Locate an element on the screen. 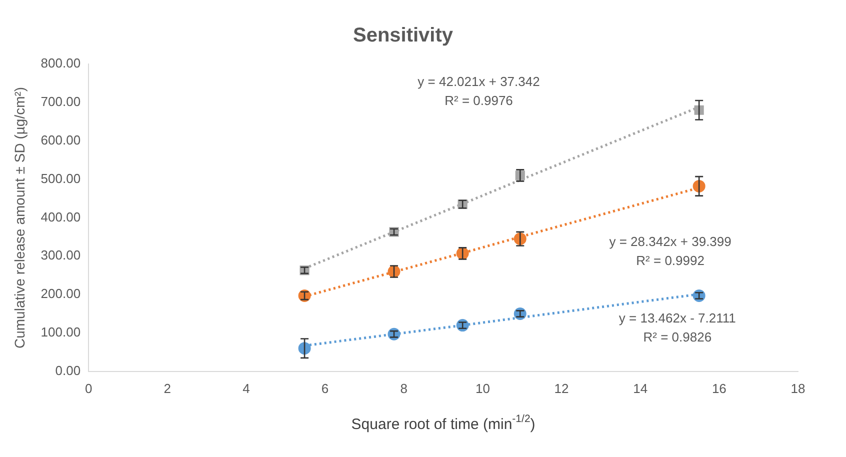 The width and height of the screenshot is (846, 457). x-tick-label: 0 is located at coordinates (88, 388).